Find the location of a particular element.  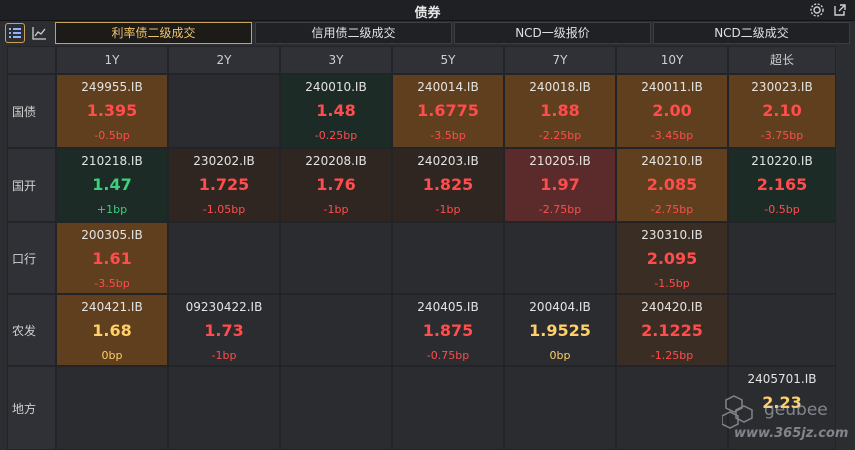

list-view-icon is located at coordinates (15, 33).